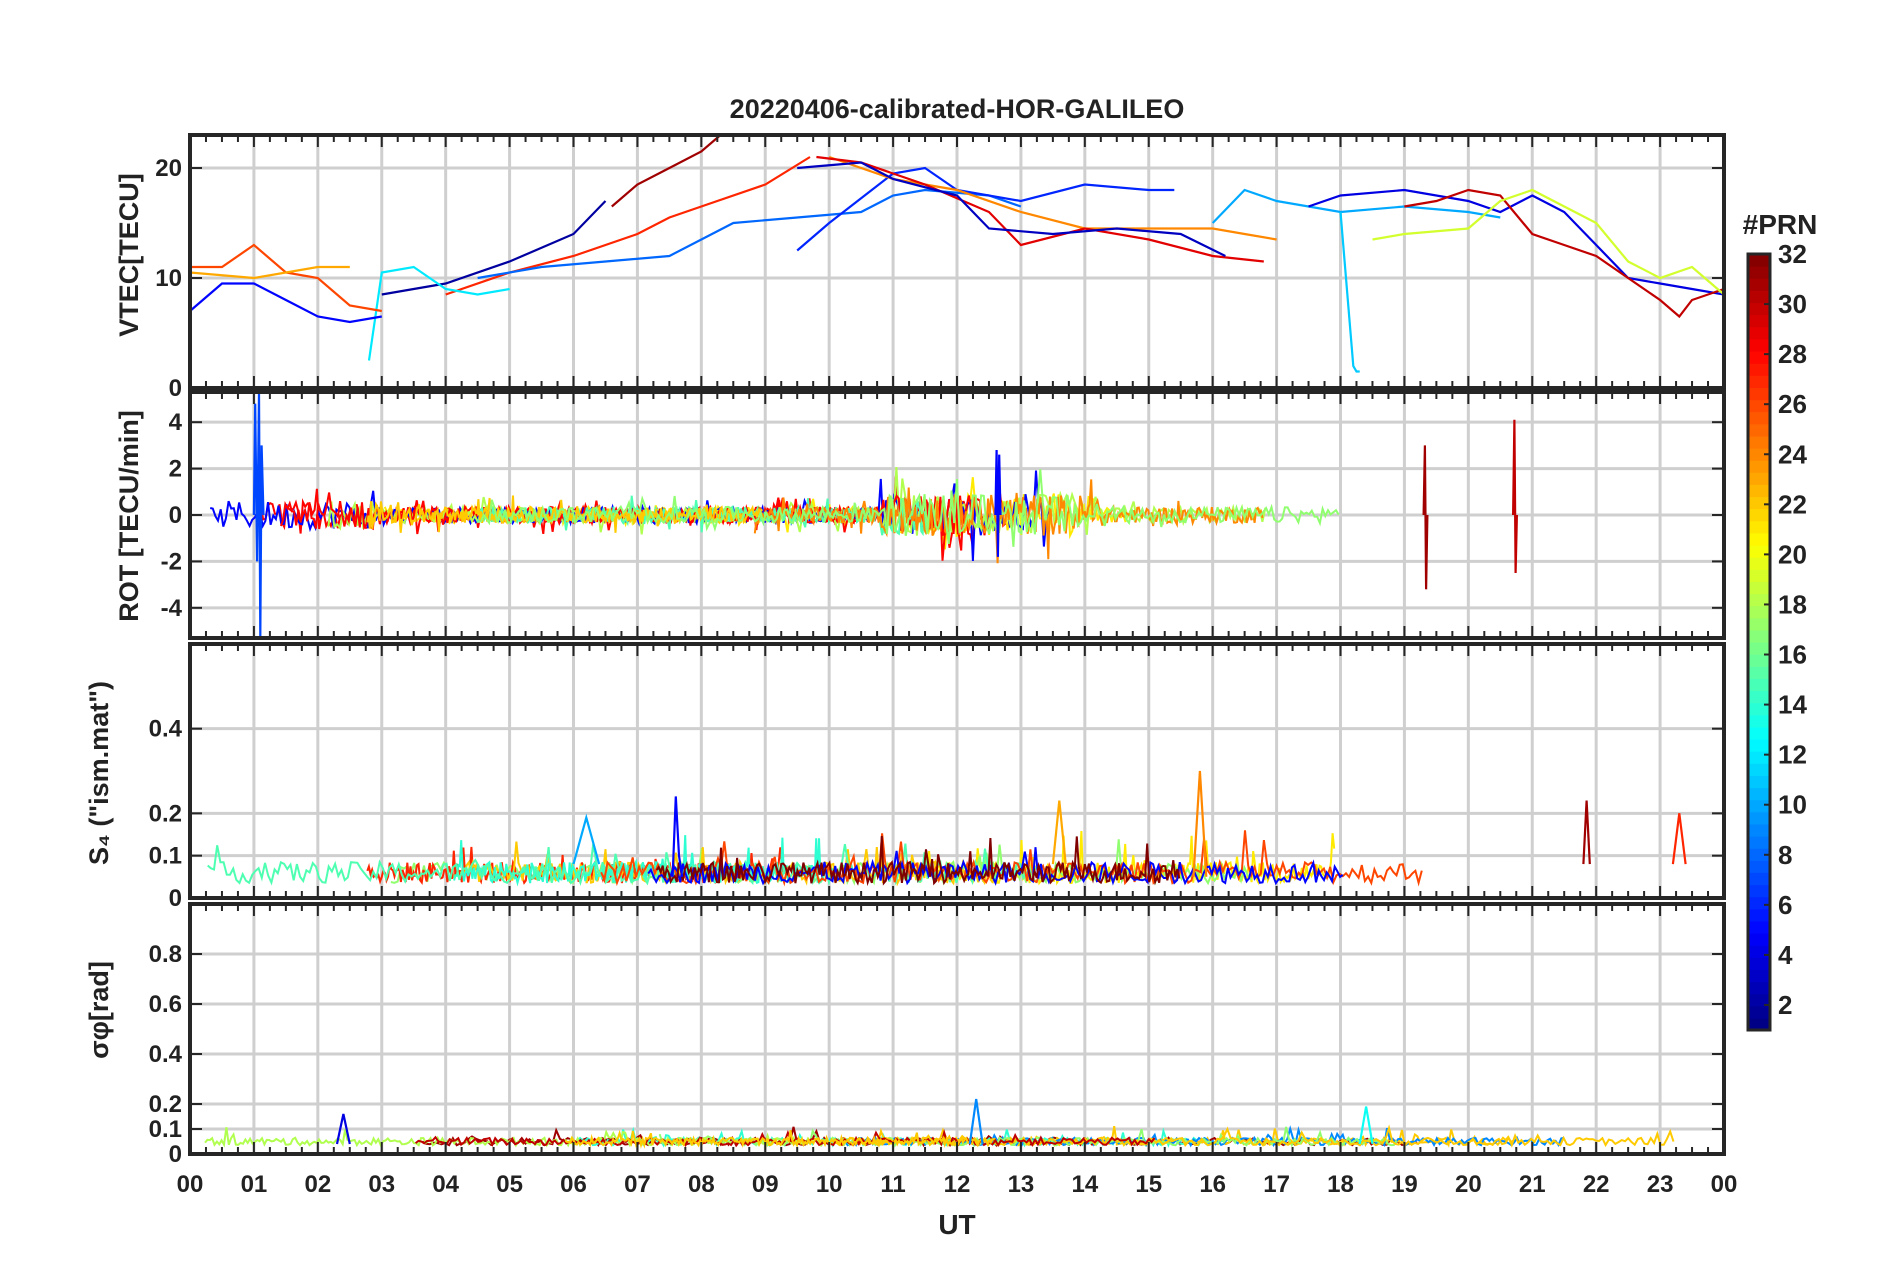 The height and width of the screenshot is (1272, 1902). I want to click on colorbar-tick-label: 24, so click(1792, 454).